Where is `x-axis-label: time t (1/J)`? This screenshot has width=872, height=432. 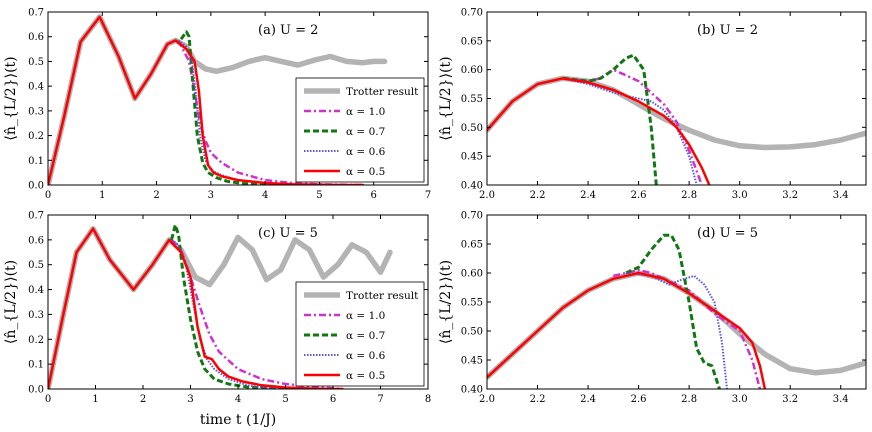 x-axis-label: time t (1/J) is located at coordinates (238, 420).